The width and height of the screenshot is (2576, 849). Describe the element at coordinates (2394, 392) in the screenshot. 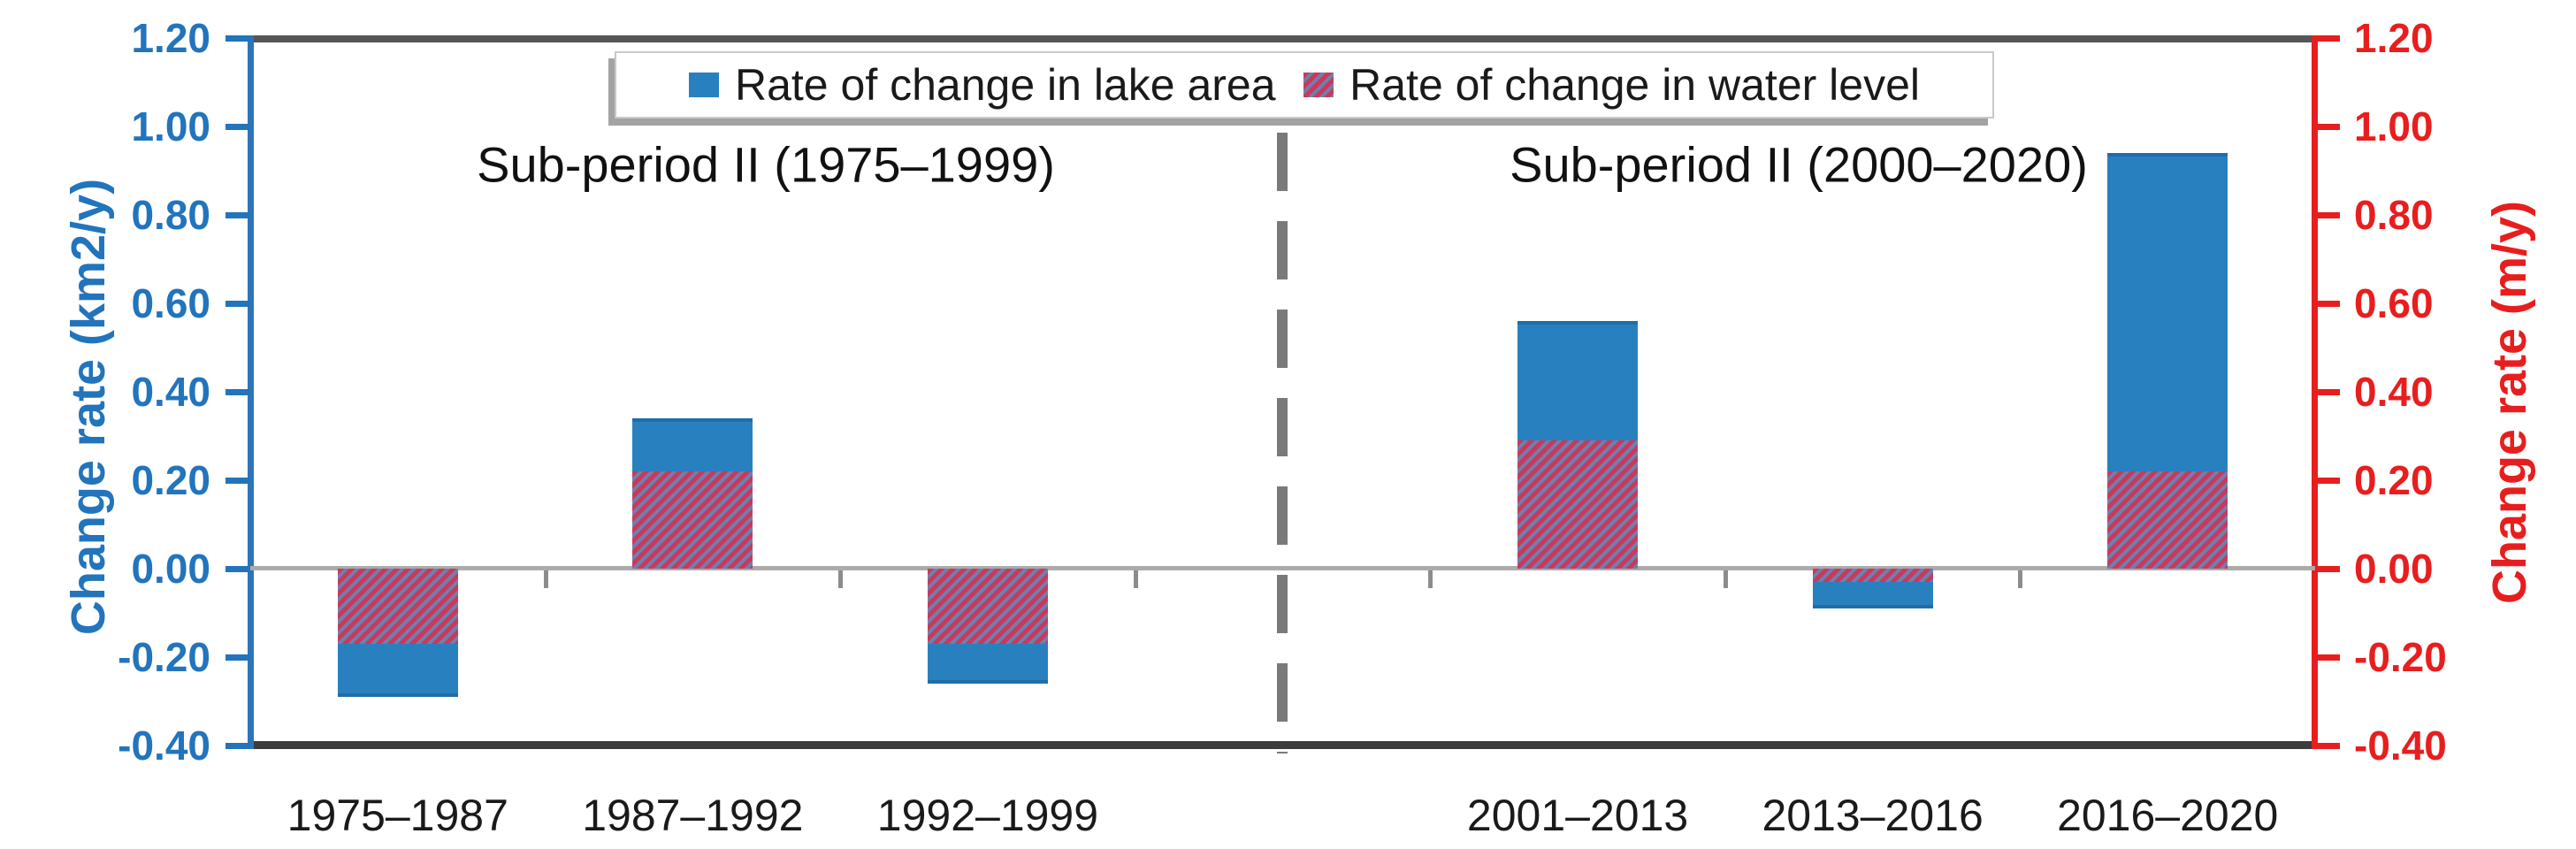

I see `right-y-tick-label: 0.40` at that location.